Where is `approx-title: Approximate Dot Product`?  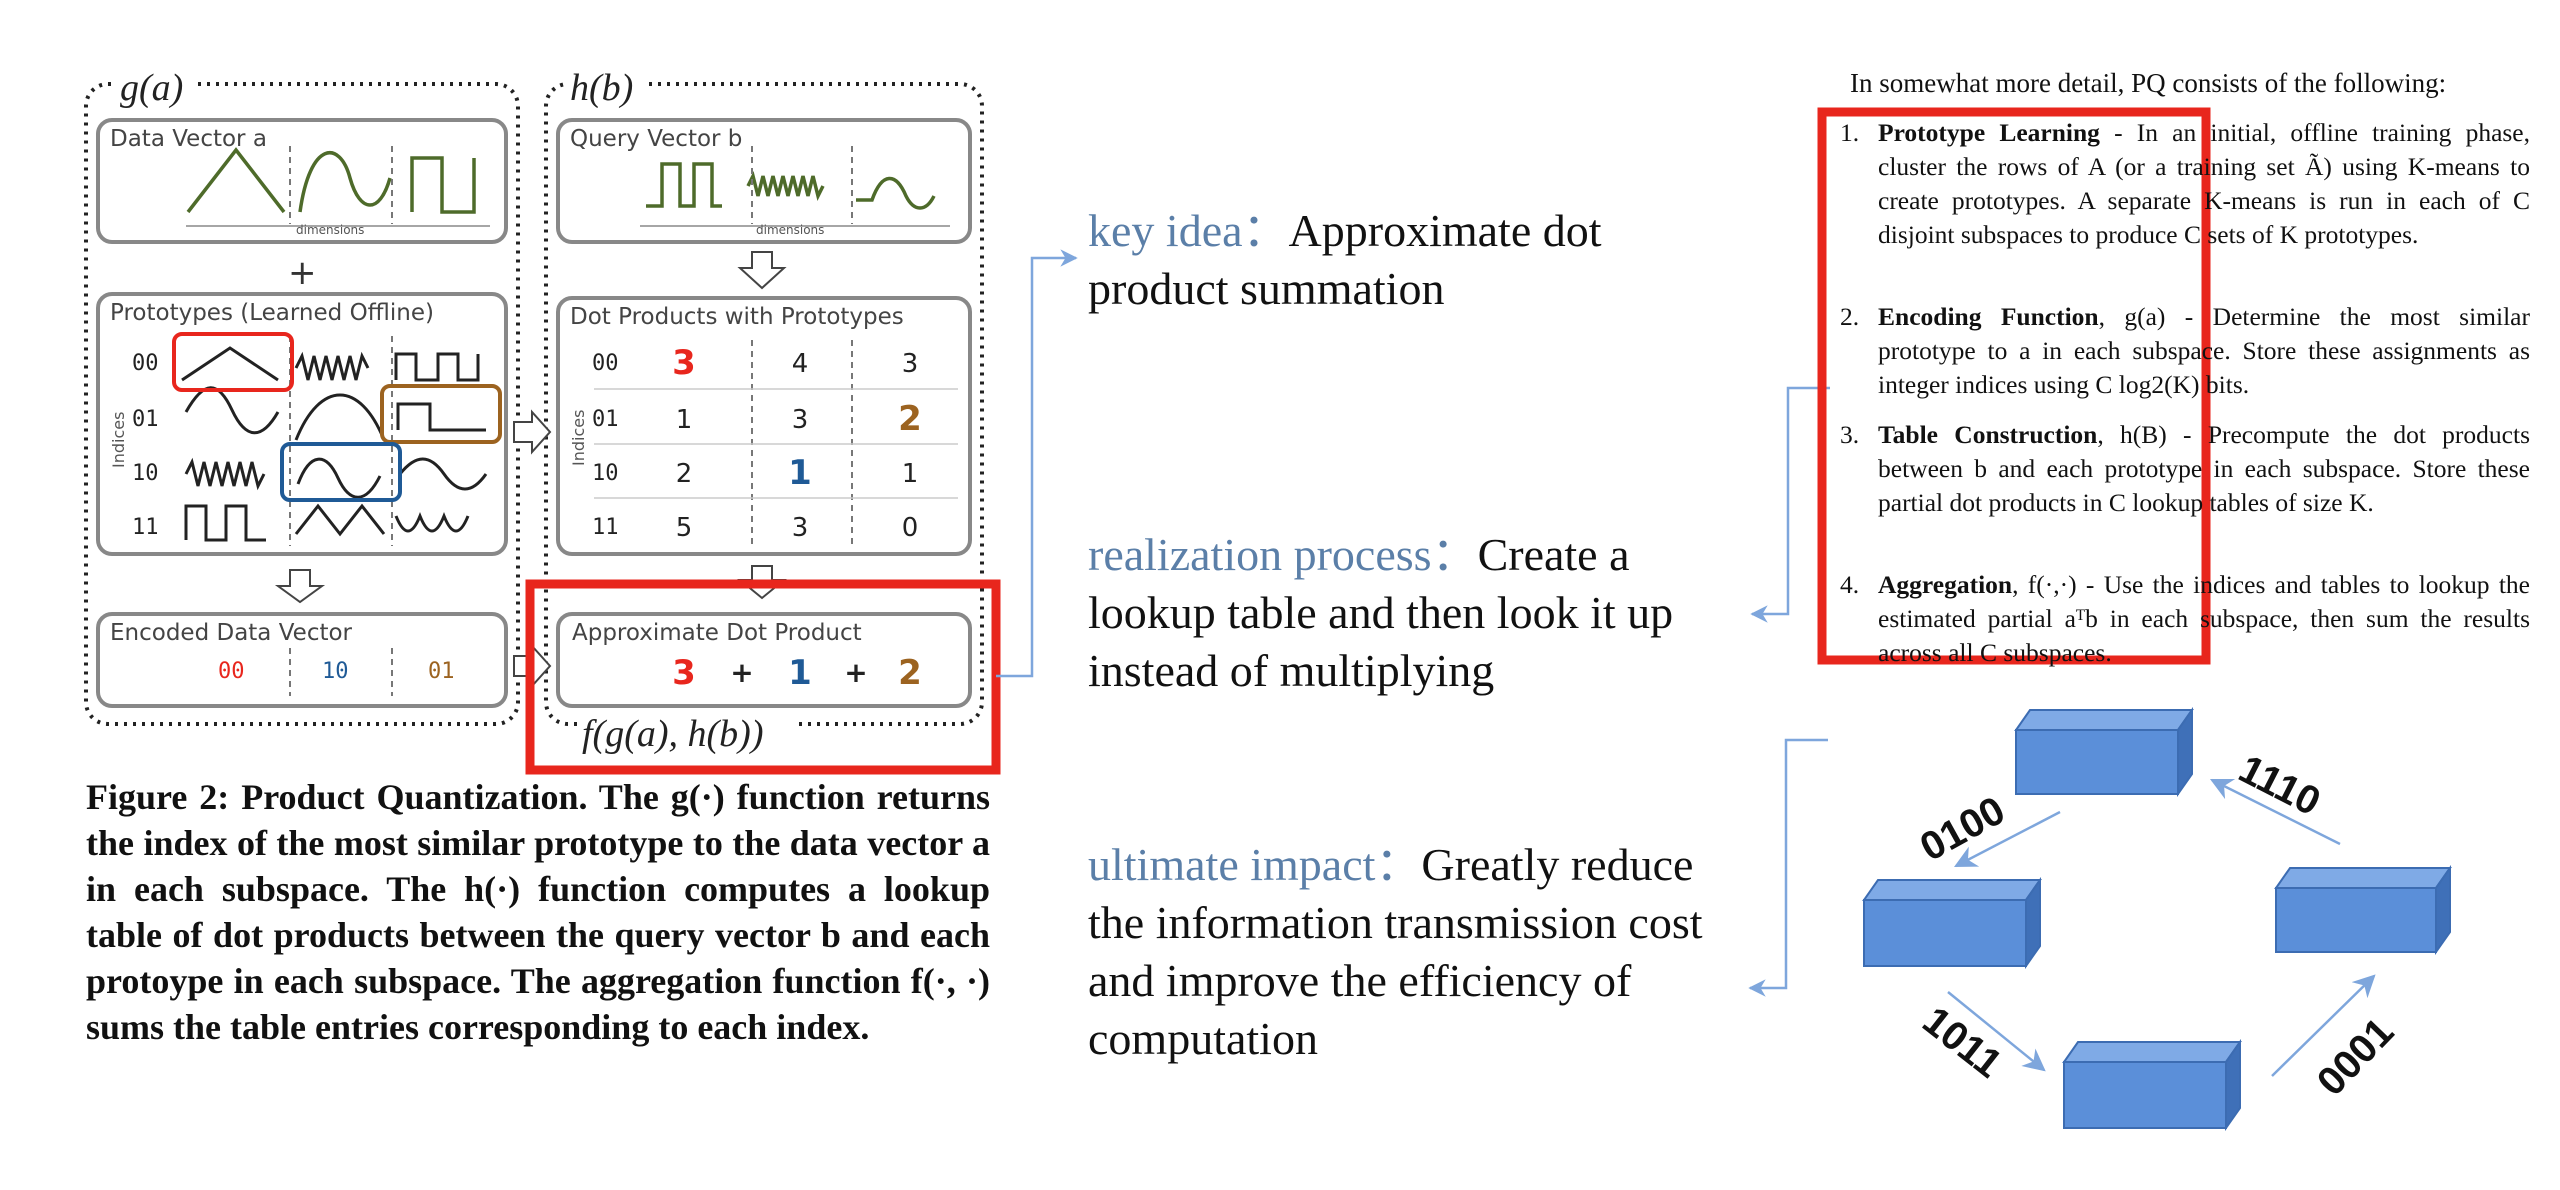
approx-title: Approximate Dot Product is located at coordinates (717, 633).